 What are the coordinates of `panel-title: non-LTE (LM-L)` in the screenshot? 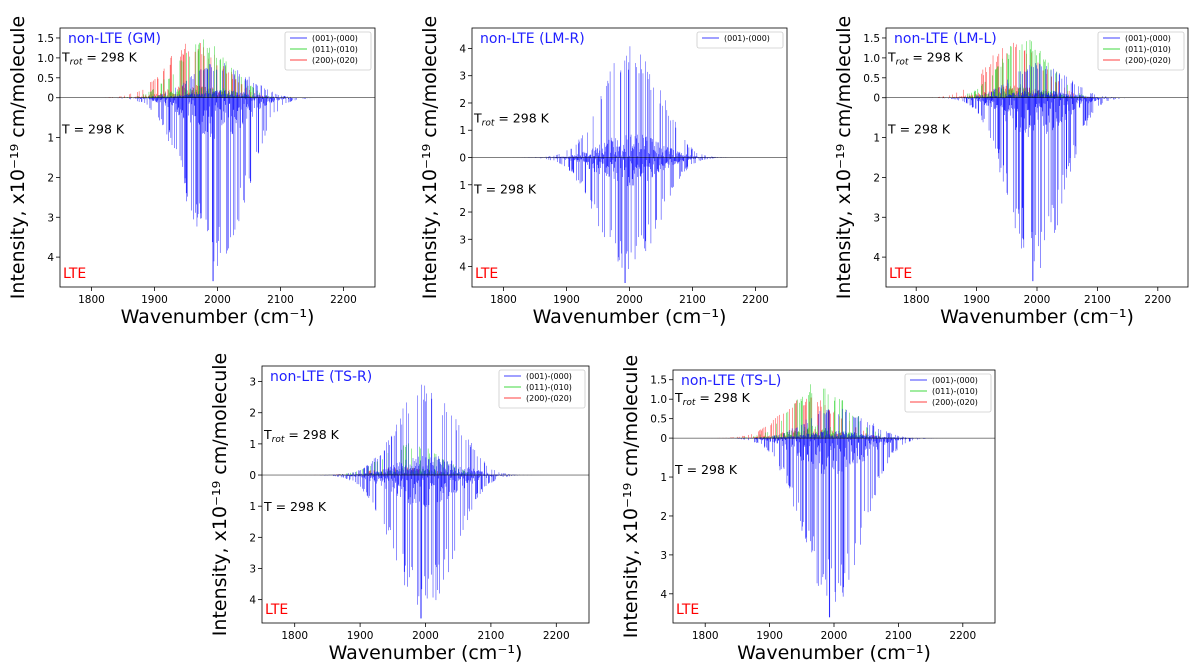 It's located at (945, 39).